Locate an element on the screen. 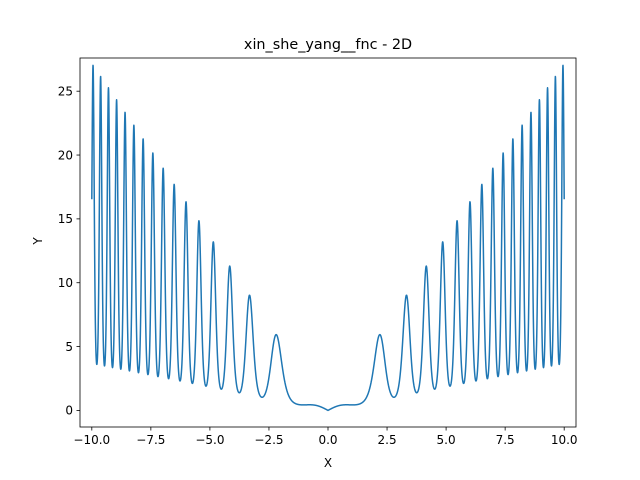 This screenshot has height=480, width=640. x-axis: −10.0 −7.5 −5.0 −2.5 0.0 2.5 5.0 7.5 10.0 is located at coordinates (325, 437).